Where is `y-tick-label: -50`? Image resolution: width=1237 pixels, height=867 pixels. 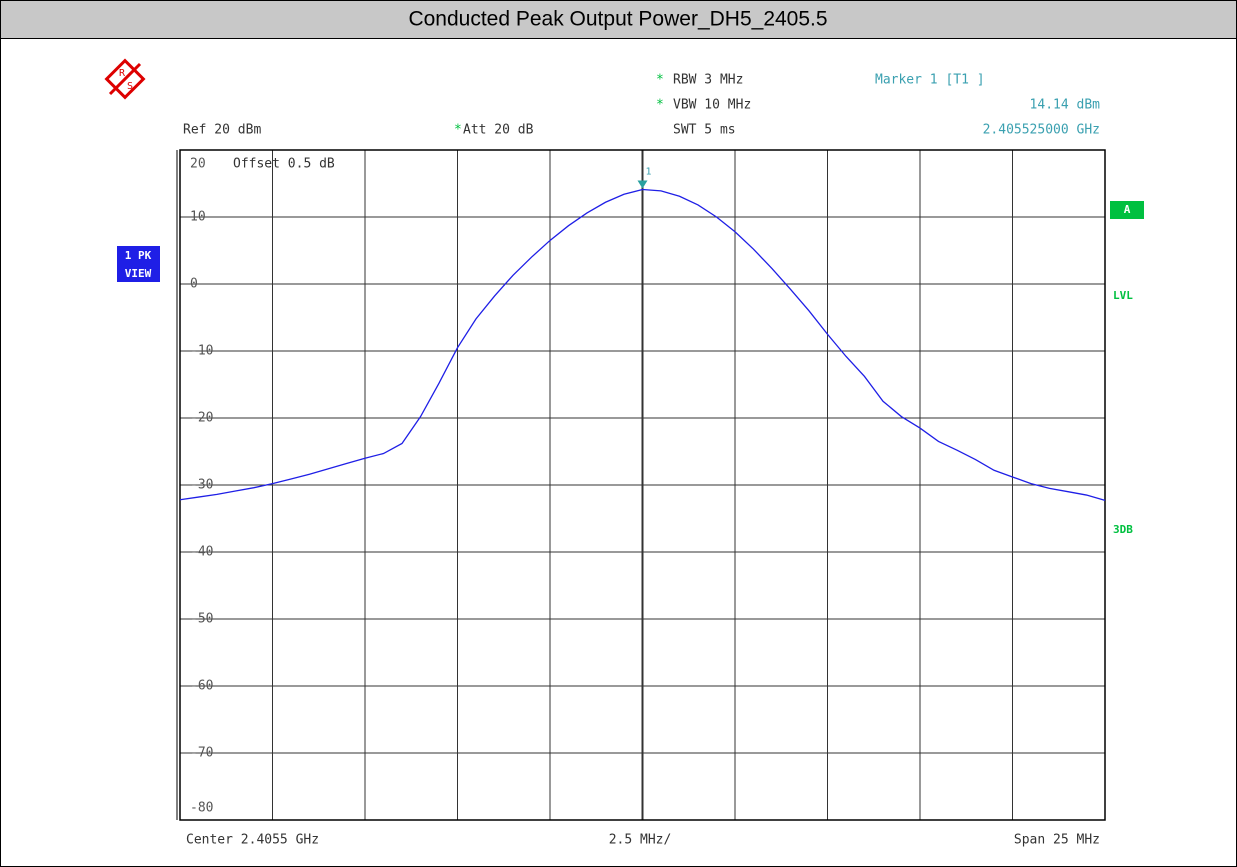
y-tick-label: -50 is located at coordinates (201, 619).